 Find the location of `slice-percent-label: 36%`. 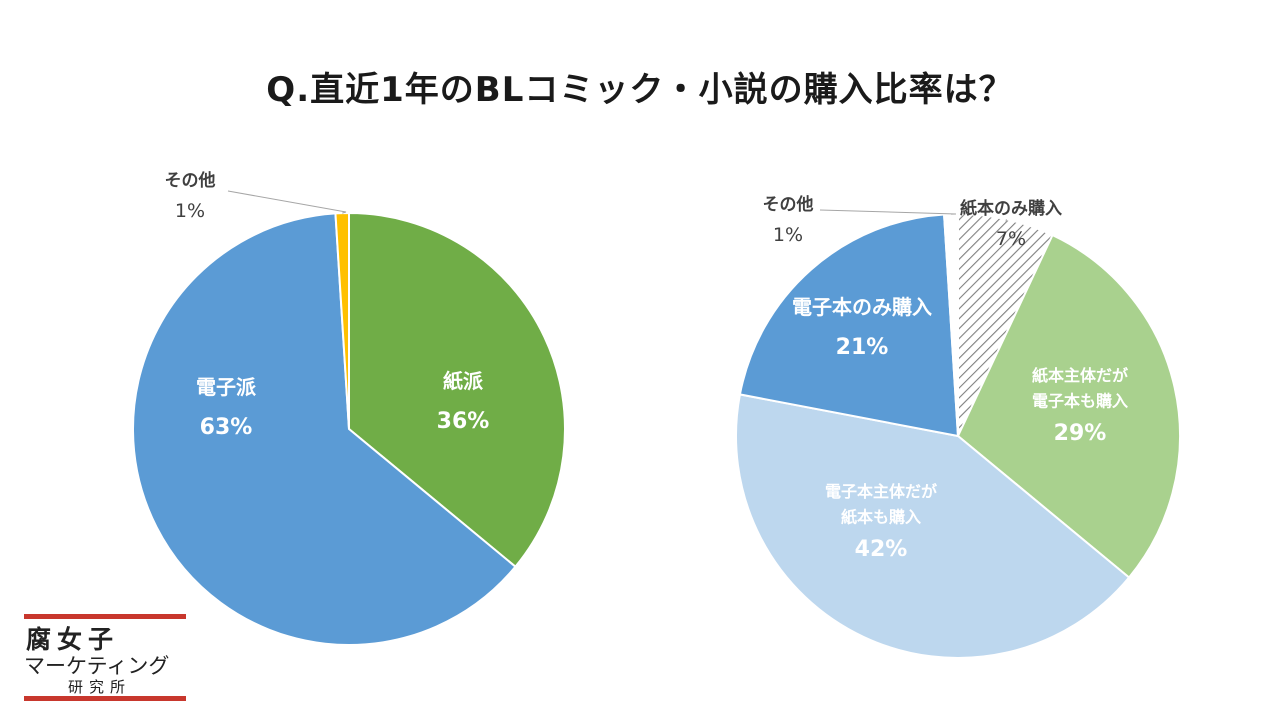

slice-percent-label: 36% is located at coordinates (463, 421).